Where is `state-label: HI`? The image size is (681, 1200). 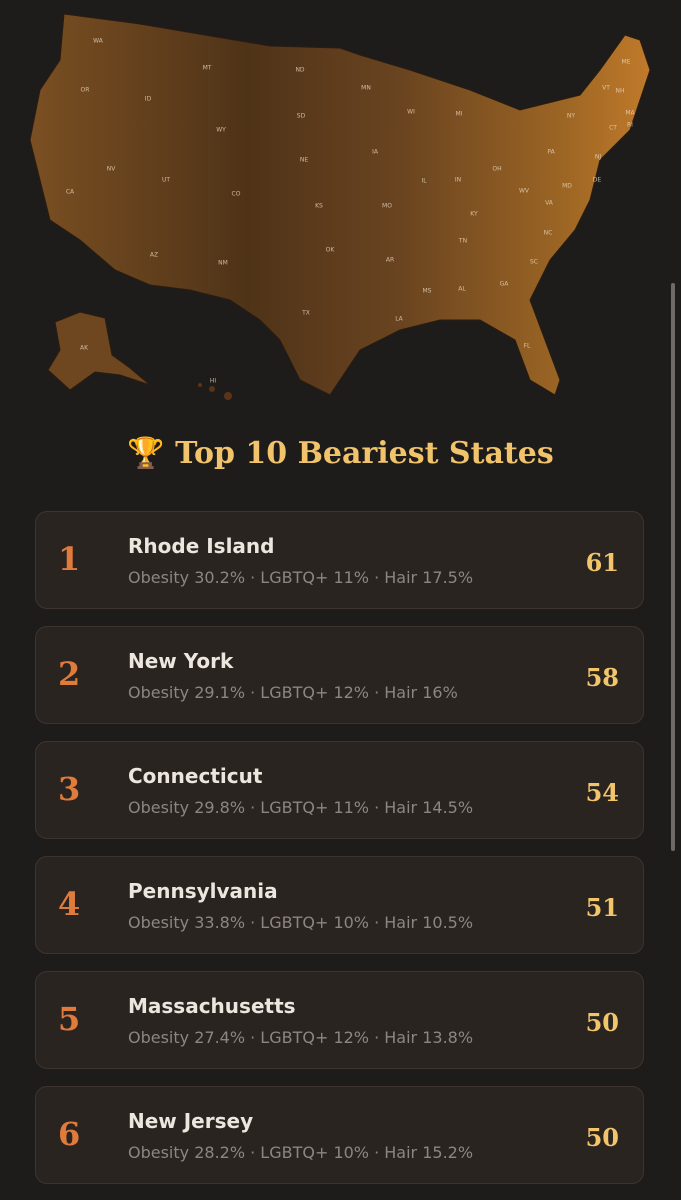 state-label: HI is located at coordinates (213, 381).